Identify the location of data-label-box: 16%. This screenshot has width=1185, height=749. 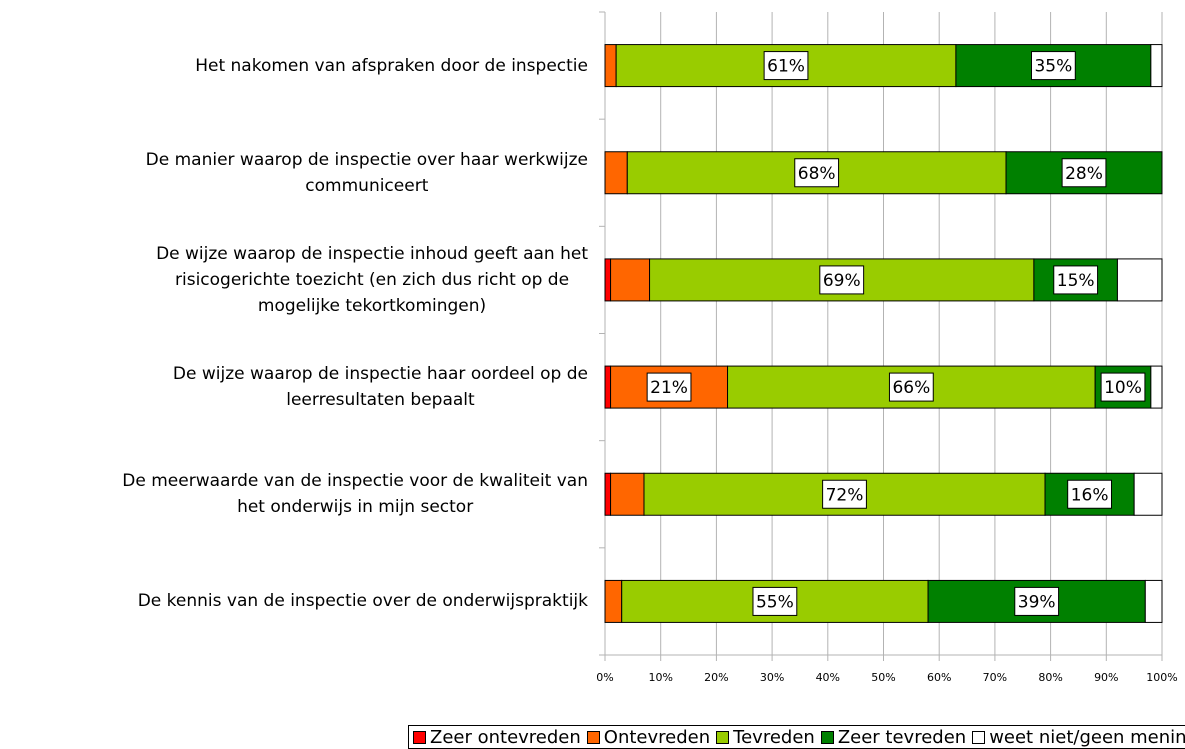
(1089, 494).